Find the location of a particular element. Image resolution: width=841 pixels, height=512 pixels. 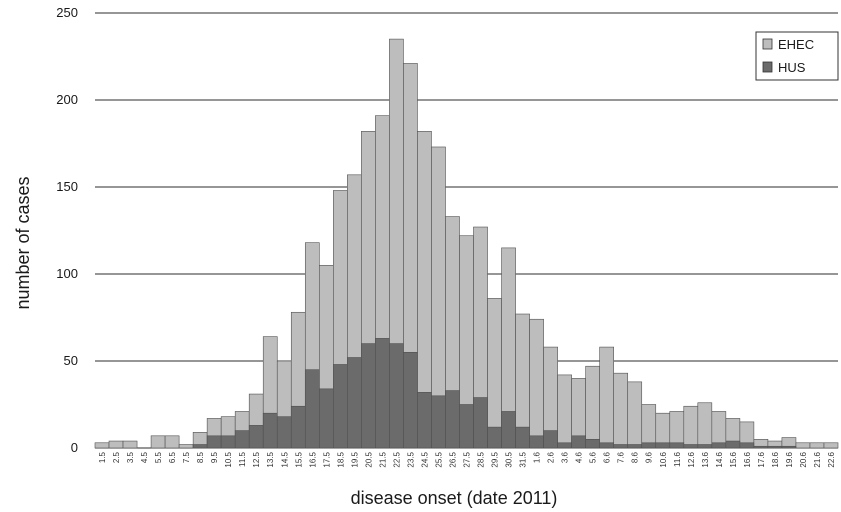

x-tick-label: 1.5 is located at coordinates (102, 457).